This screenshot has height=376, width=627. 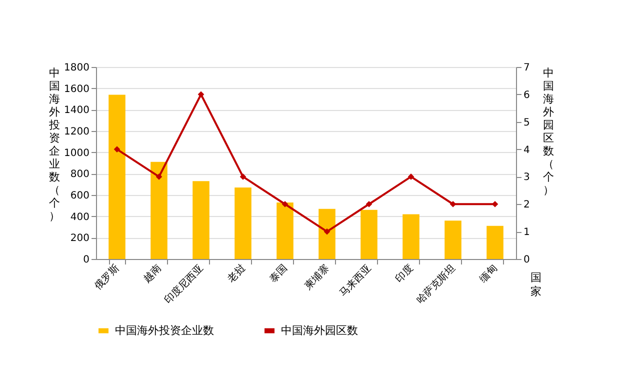 I want to click on y-tick-label: 1800, so click(x=77, y=68).